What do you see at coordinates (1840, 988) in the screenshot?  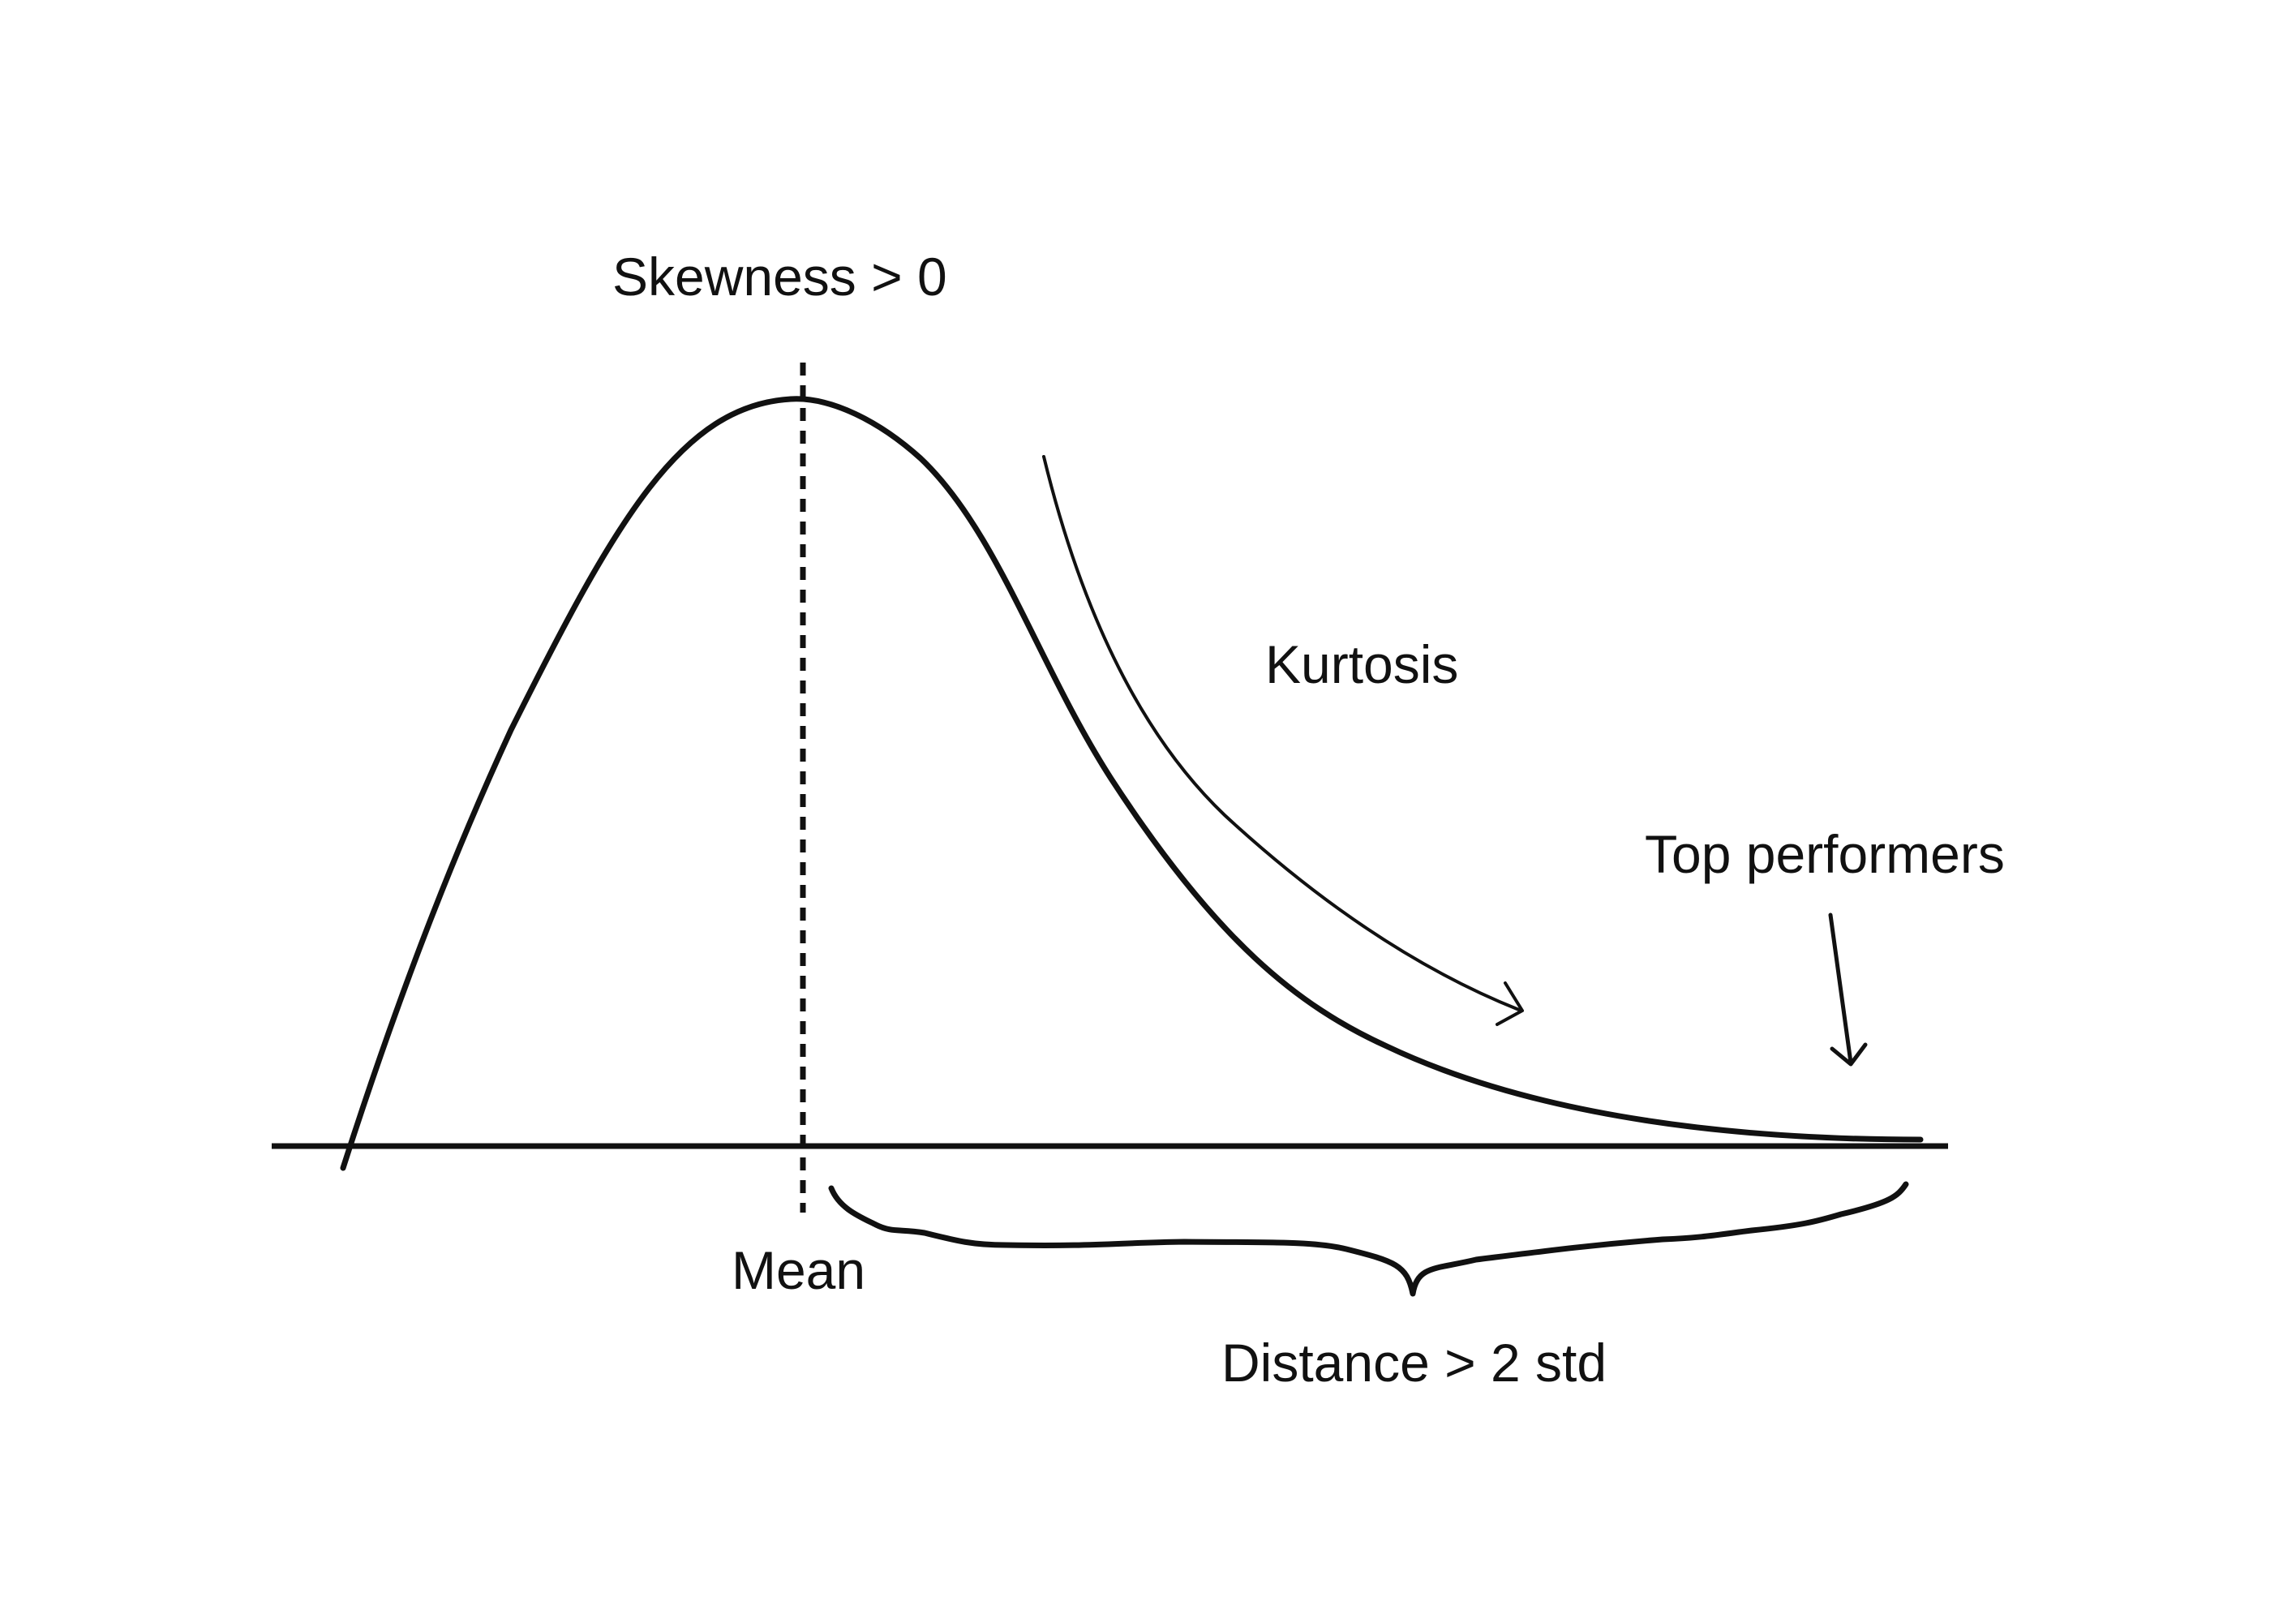 I see `top-performers-arrow` at bounding box center [1840, 988].